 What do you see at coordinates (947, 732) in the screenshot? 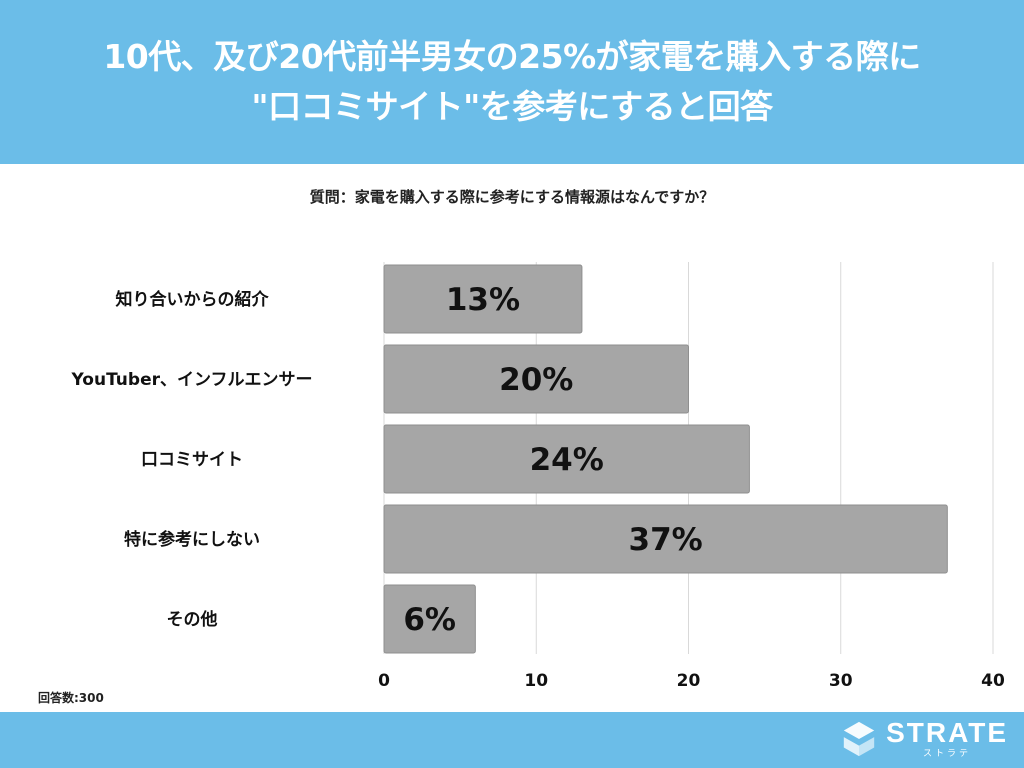
I see `logo-wordmark: STRATE` at bounding box center [947, 732].